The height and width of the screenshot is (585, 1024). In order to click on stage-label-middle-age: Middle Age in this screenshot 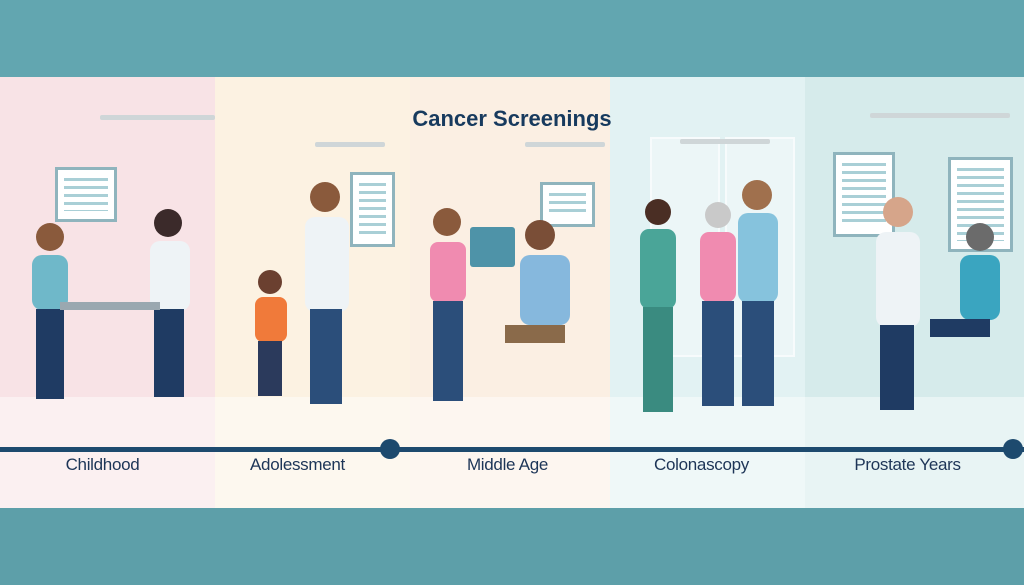, I will do `click(507, 464)`.